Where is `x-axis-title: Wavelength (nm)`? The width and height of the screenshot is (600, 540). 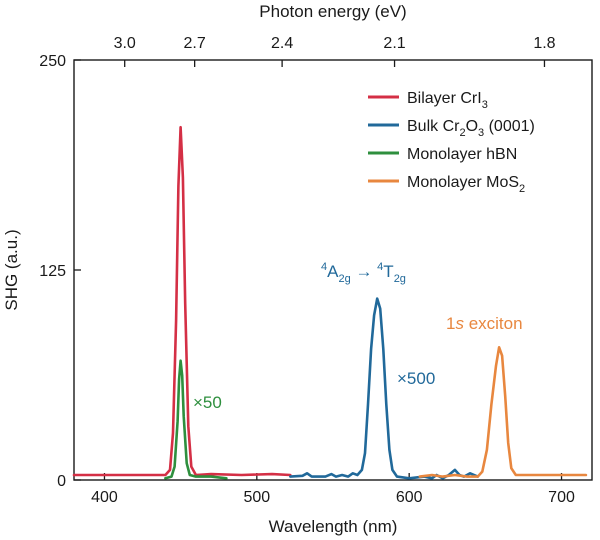 x-axis-title: Wavelength (nm) is located at coordinates (333, 526).